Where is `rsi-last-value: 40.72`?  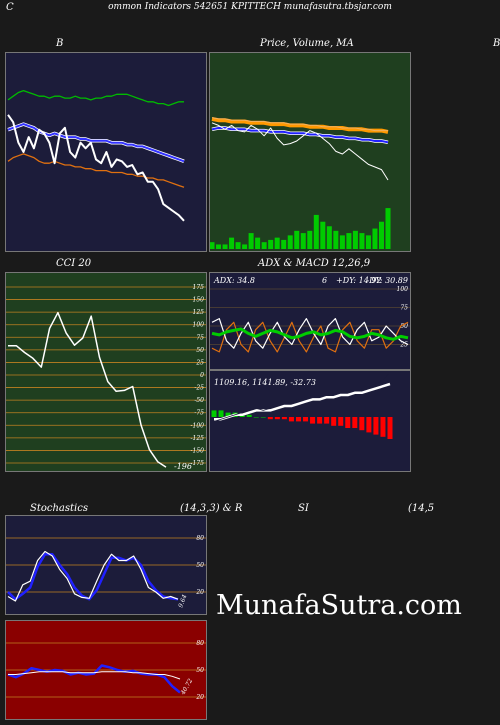 rsi-last-value: 40.72 is located at coordinates (186, 686).